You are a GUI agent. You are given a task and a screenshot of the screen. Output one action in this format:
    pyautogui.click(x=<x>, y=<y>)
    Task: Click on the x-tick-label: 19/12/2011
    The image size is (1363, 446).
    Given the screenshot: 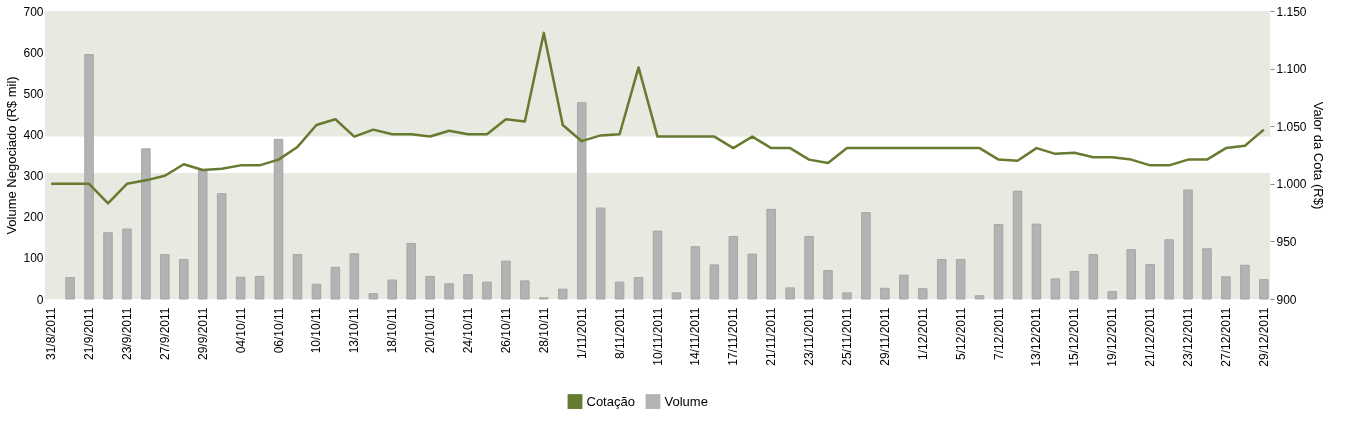 What is the action you would take?
    pyautogui.click(x=1112, y=337)
    